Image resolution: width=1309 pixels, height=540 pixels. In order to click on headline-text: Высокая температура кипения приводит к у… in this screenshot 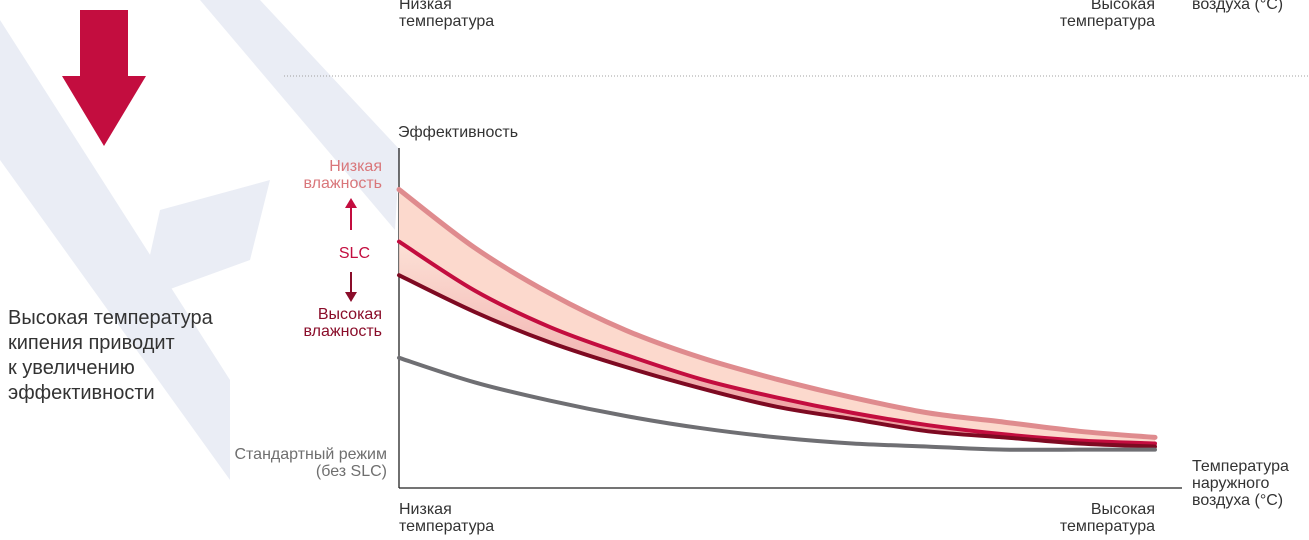, I will do `click(110, 355)`.